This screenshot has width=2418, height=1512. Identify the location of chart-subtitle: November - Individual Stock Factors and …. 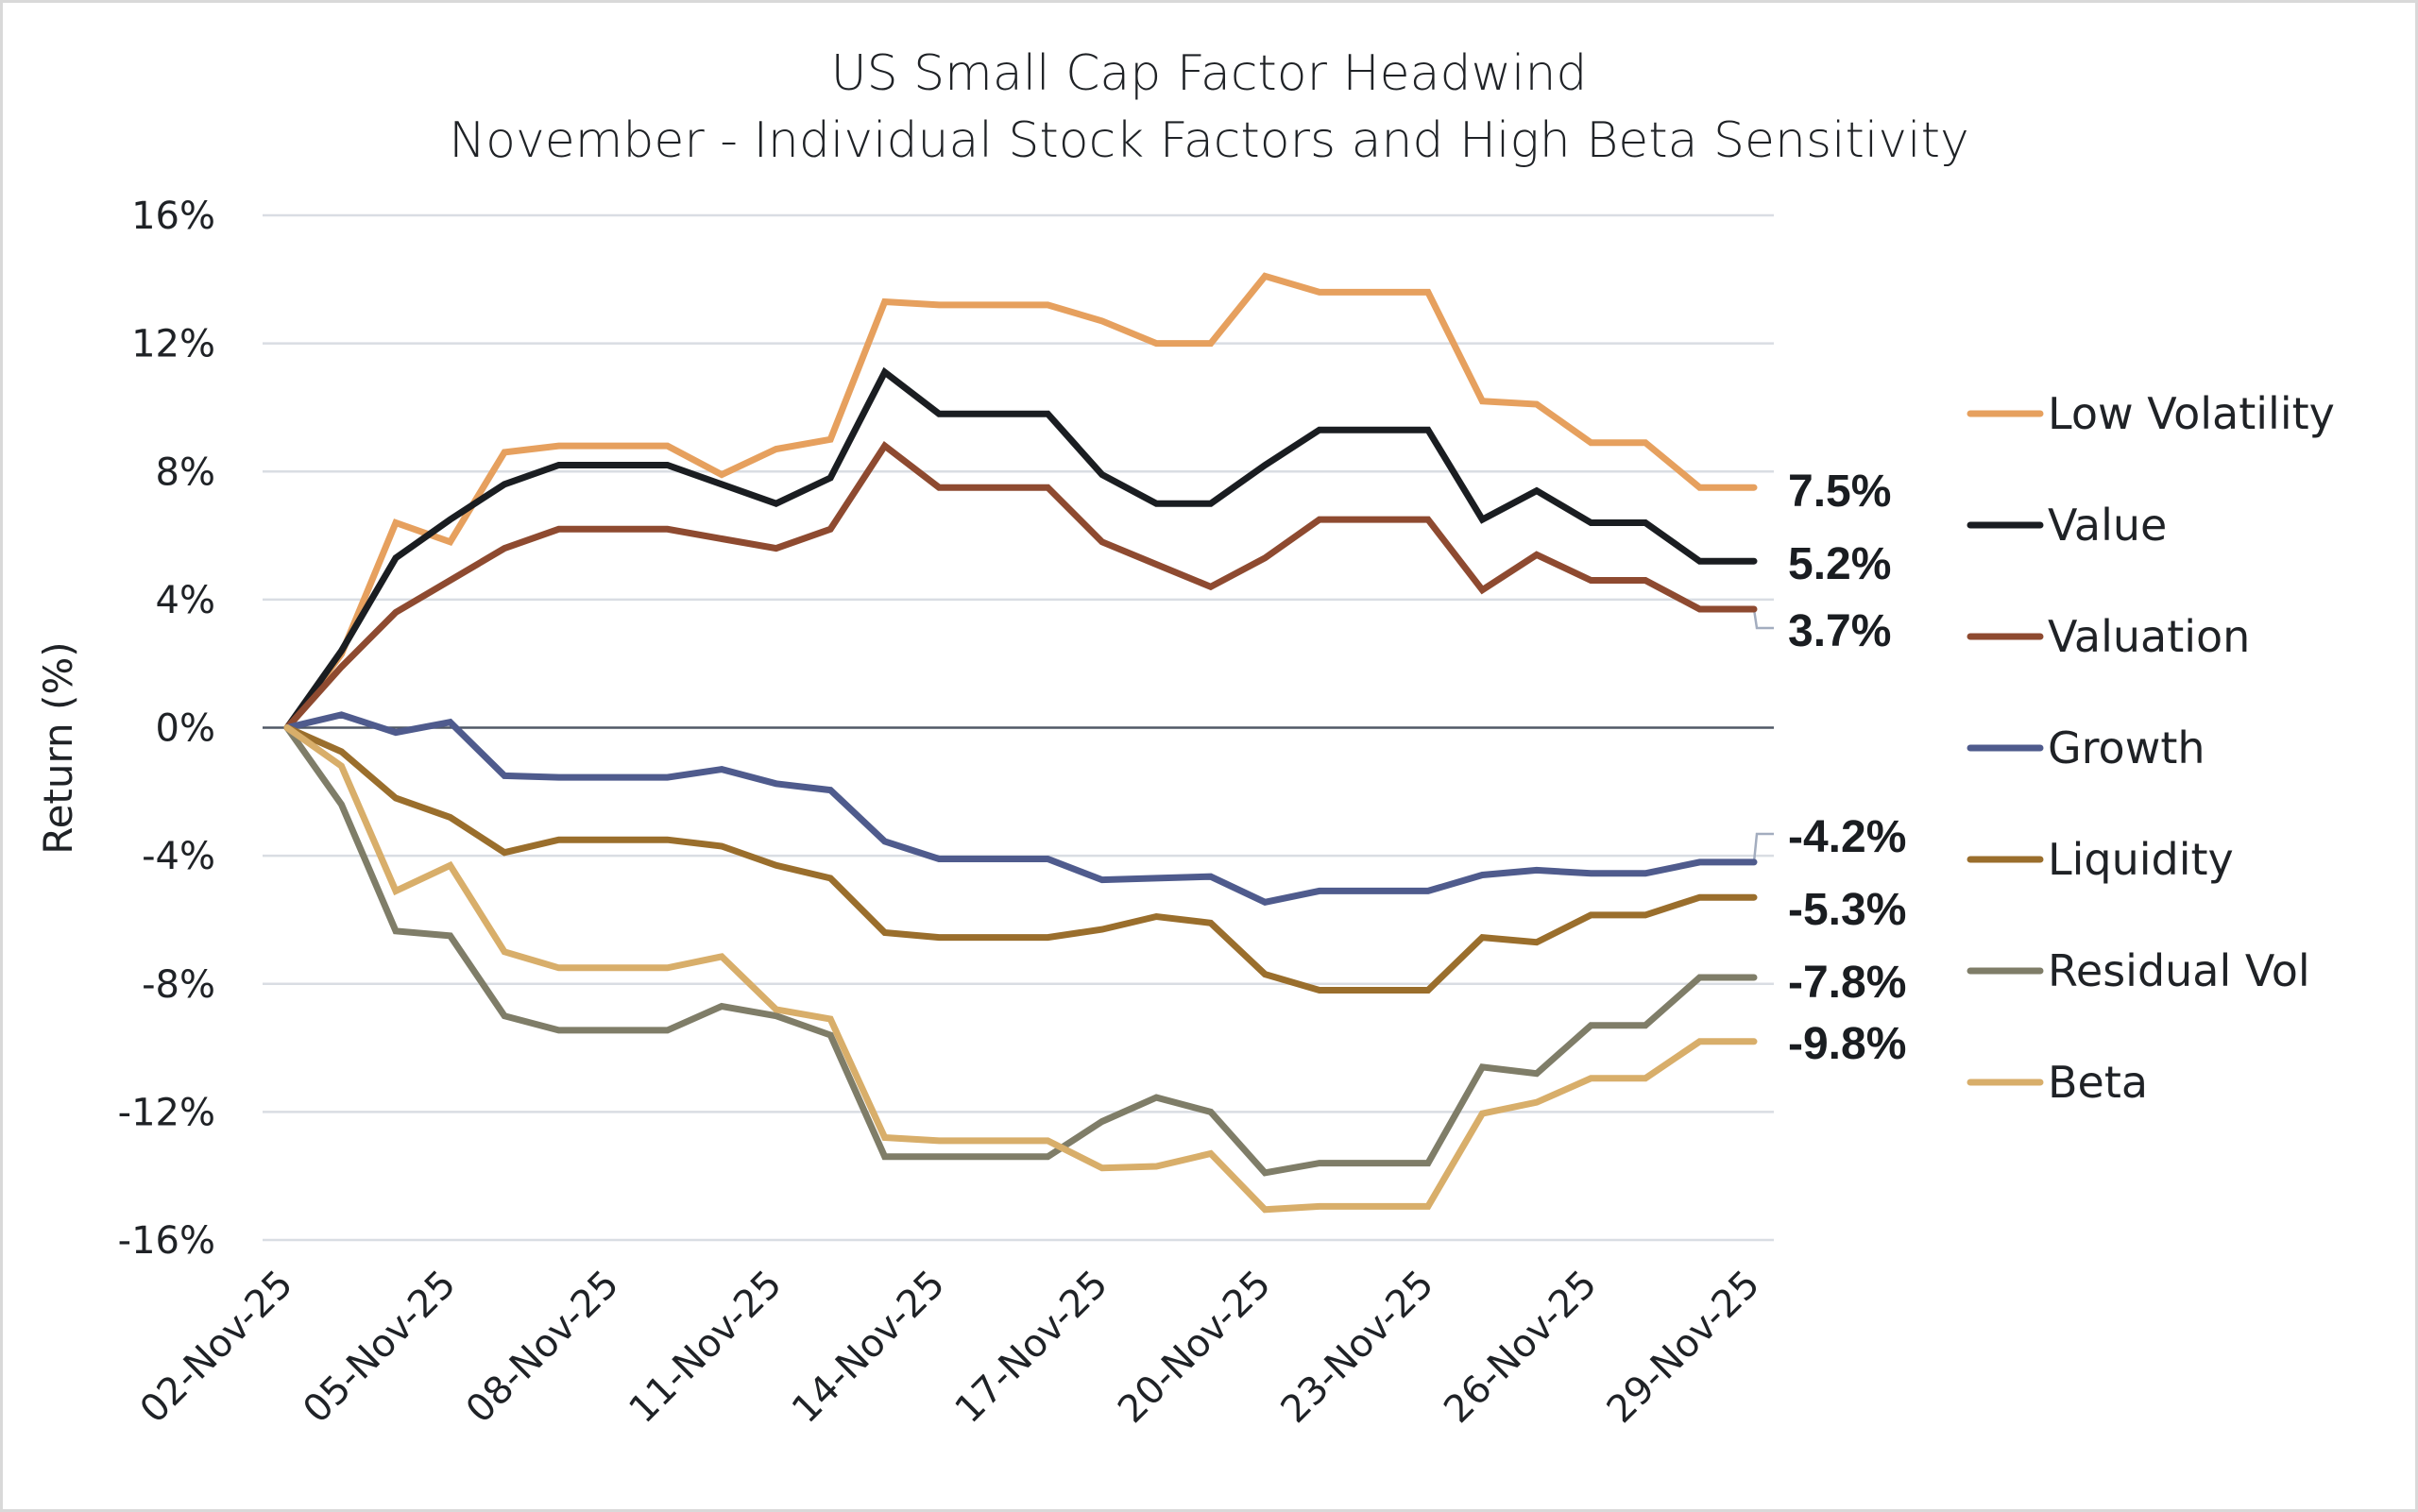
(1209, 140).